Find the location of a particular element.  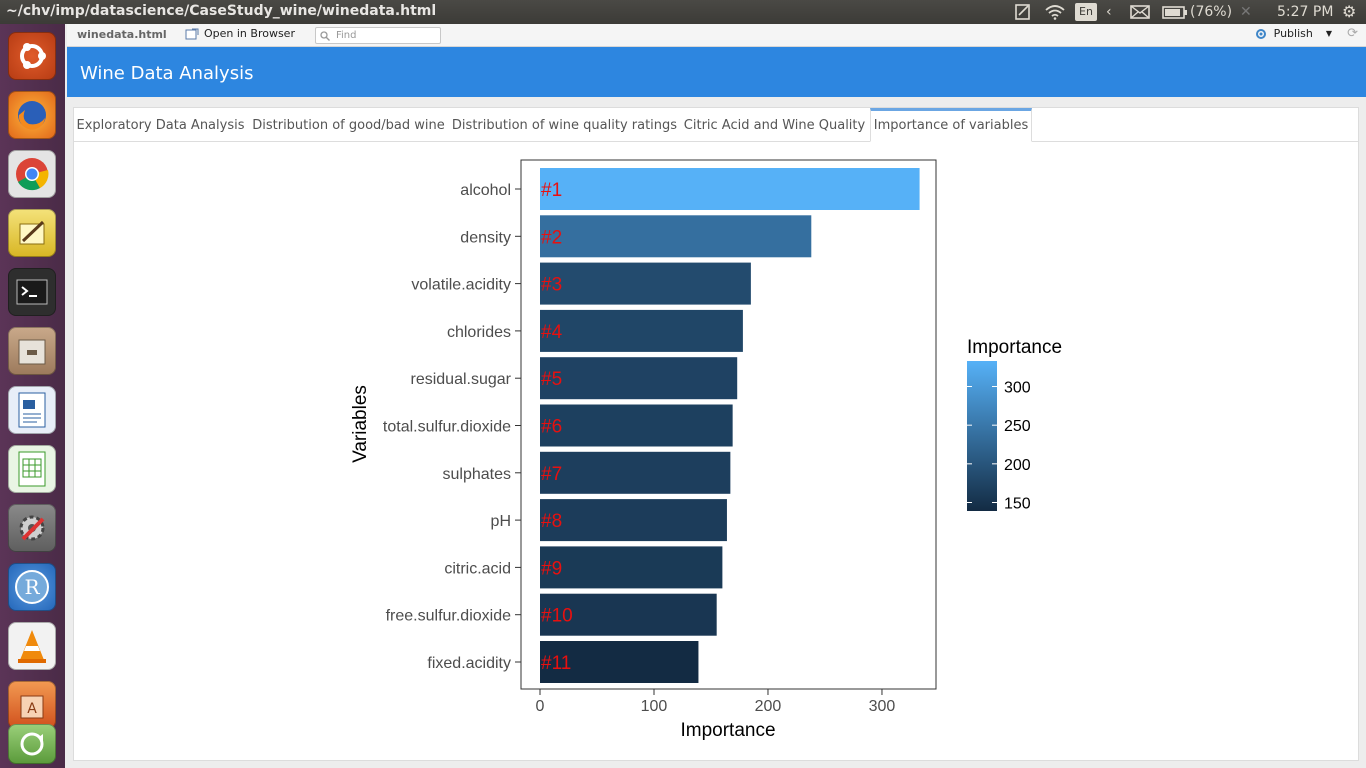

open-in-browser-label: Open in Browser is located at coordinates (249, 33).